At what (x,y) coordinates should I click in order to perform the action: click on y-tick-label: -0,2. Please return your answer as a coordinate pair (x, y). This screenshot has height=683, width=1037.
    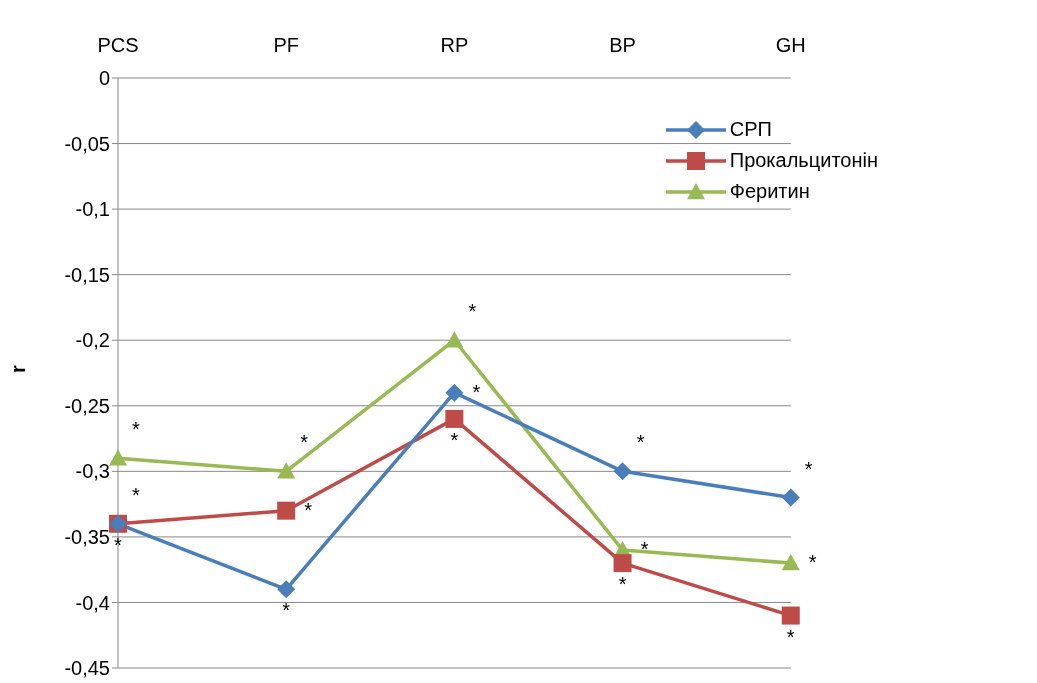
    Looking at the image, I should click on (92, 340).